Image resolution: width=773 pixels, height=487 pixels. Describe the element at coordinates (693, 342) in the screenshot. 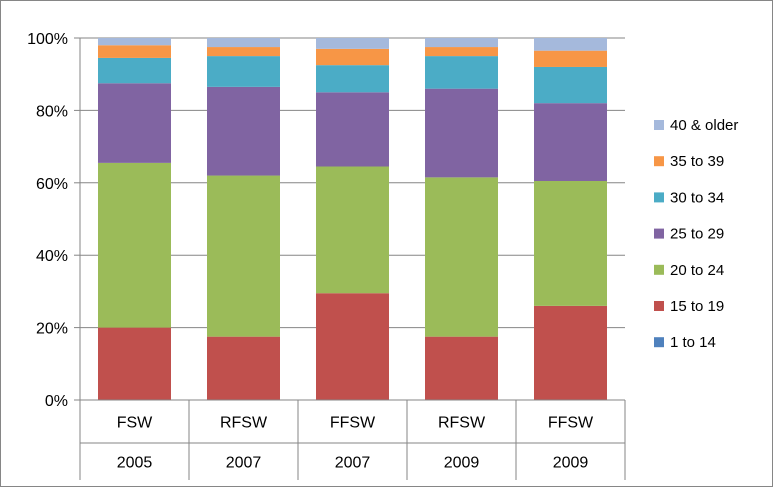

I see `legend-label: 1 to 14` at that location.